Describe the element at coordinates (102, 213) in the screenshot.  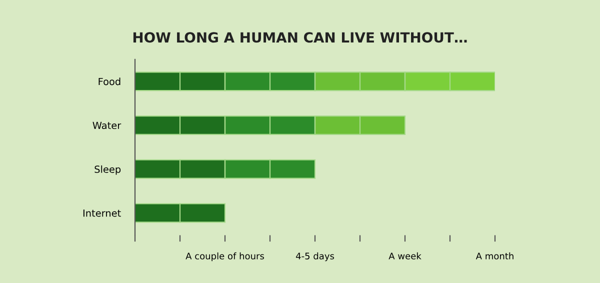
I see `y-tick-label: Internet` at that location.